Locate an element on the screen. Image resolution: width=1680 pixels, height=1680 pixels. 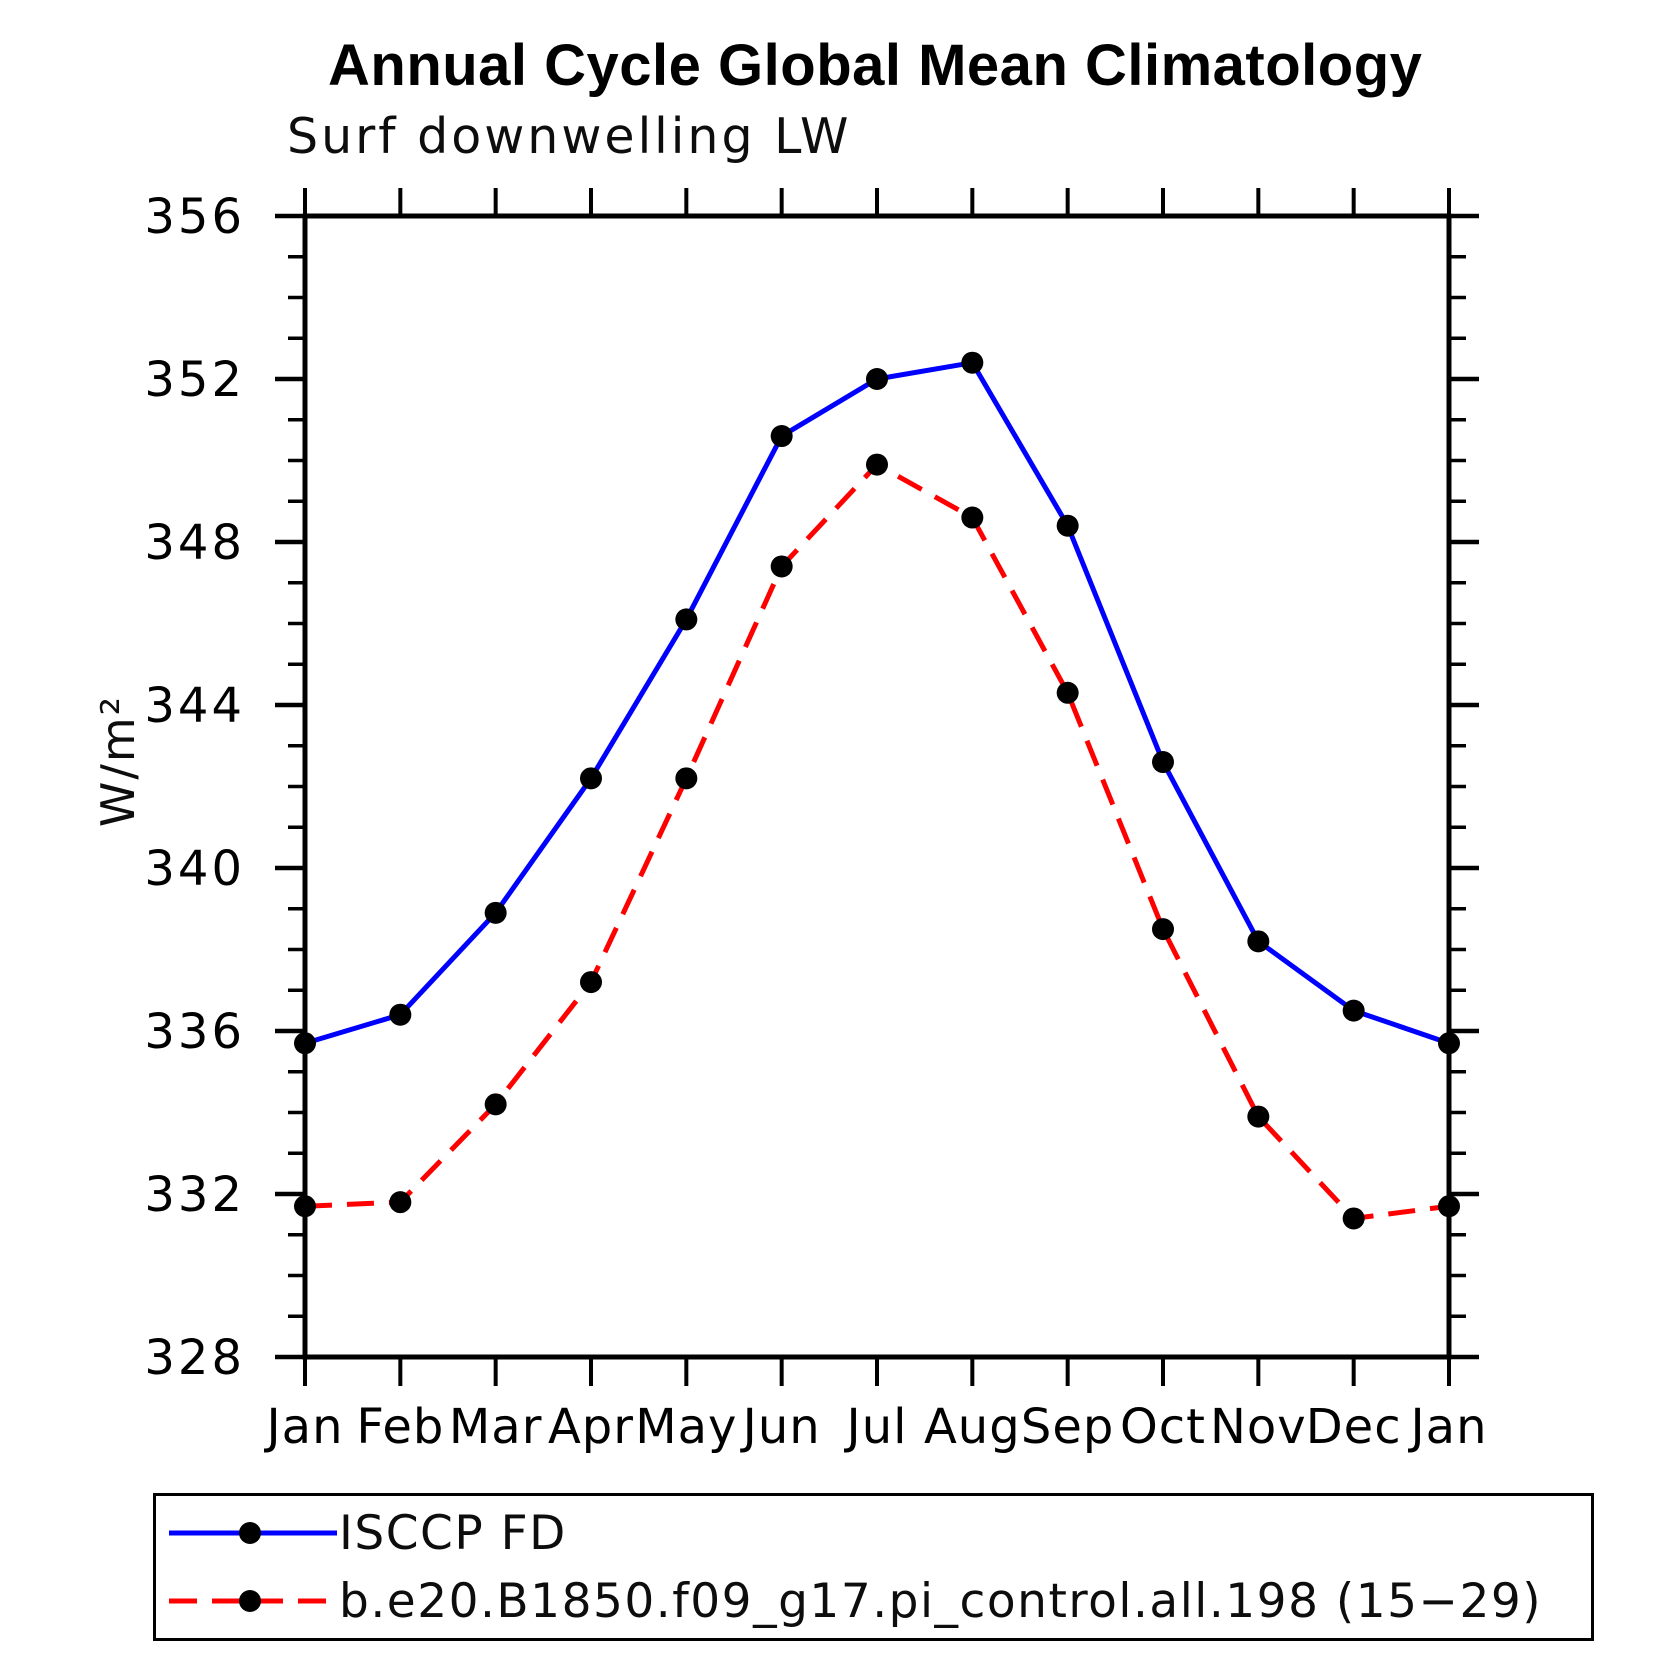
y-axis-tick-label: 328 is located at coordinates (194, 1358).